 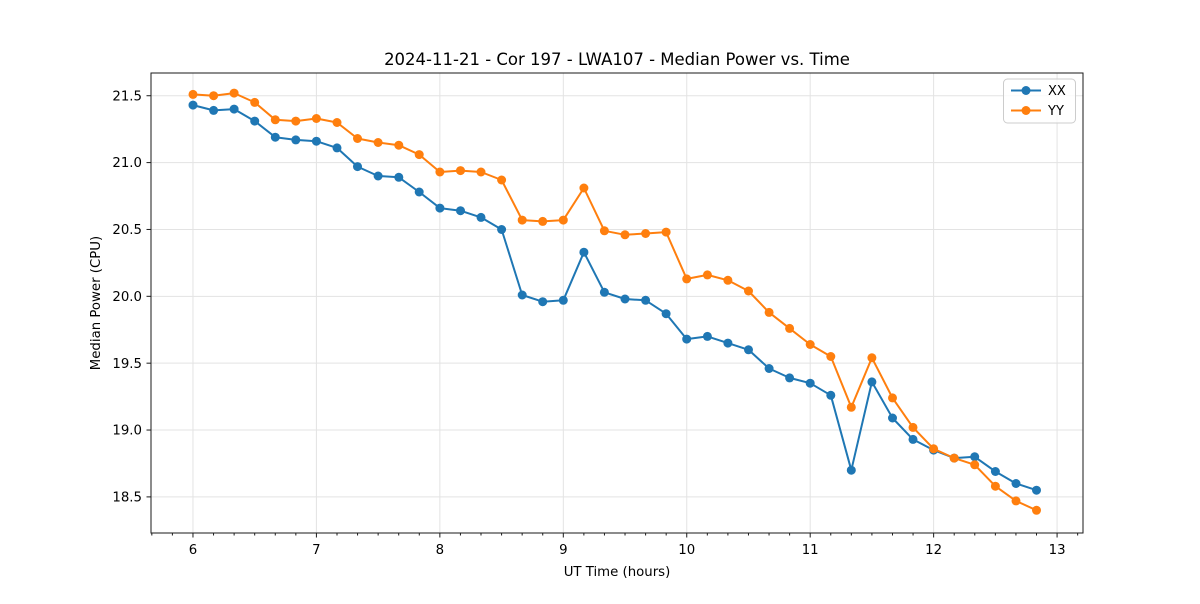 What do you see at coordinates (193, 550) in the screenshot?
I see `x-tick-label: 6` at bounding box center [193, 550].